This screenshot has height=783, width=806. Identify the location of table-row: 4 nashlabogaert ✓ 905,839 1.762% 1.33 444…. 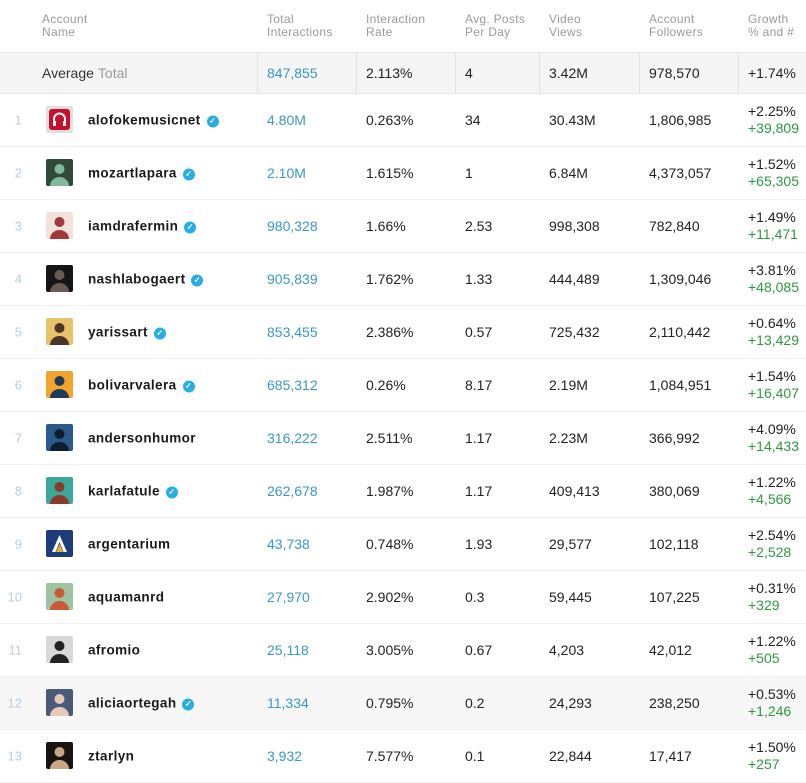
(403, 279).